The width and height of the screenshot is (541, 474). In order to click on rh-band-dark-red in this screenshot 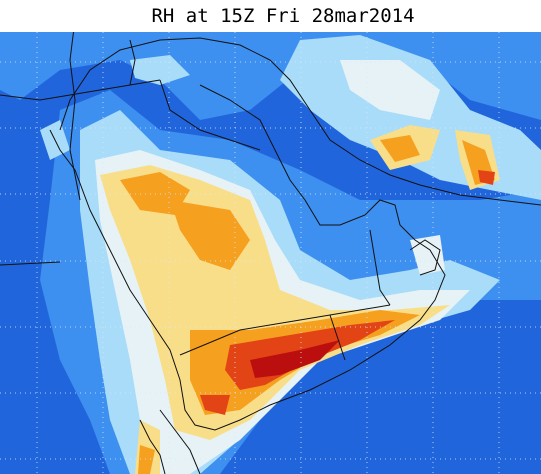, I will do `click(295, 359)`.